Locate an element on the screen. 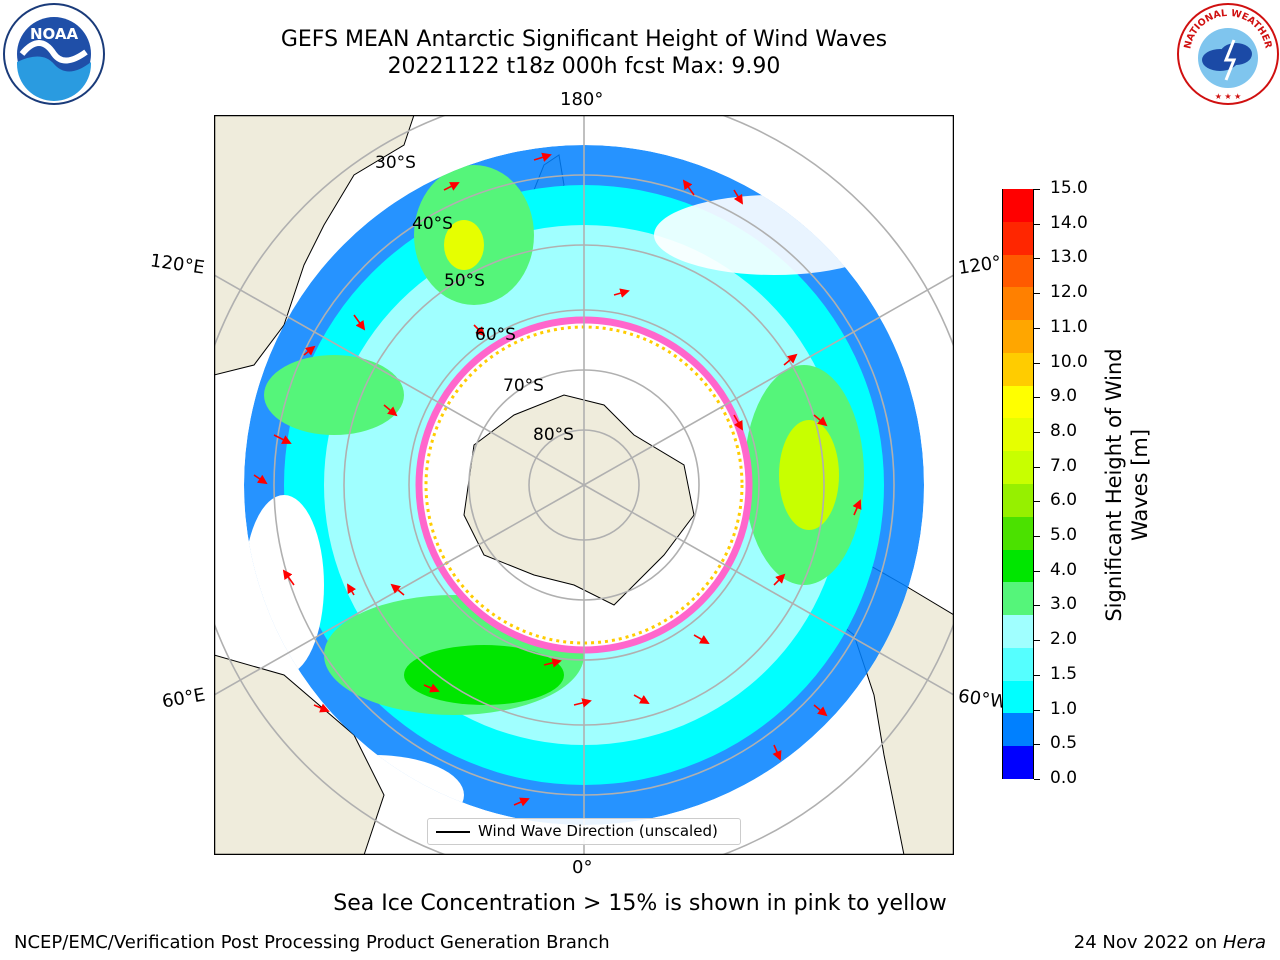 The image size is (1280, 960). lat-label-50s: 50°S is located at coordinates (464, 281).